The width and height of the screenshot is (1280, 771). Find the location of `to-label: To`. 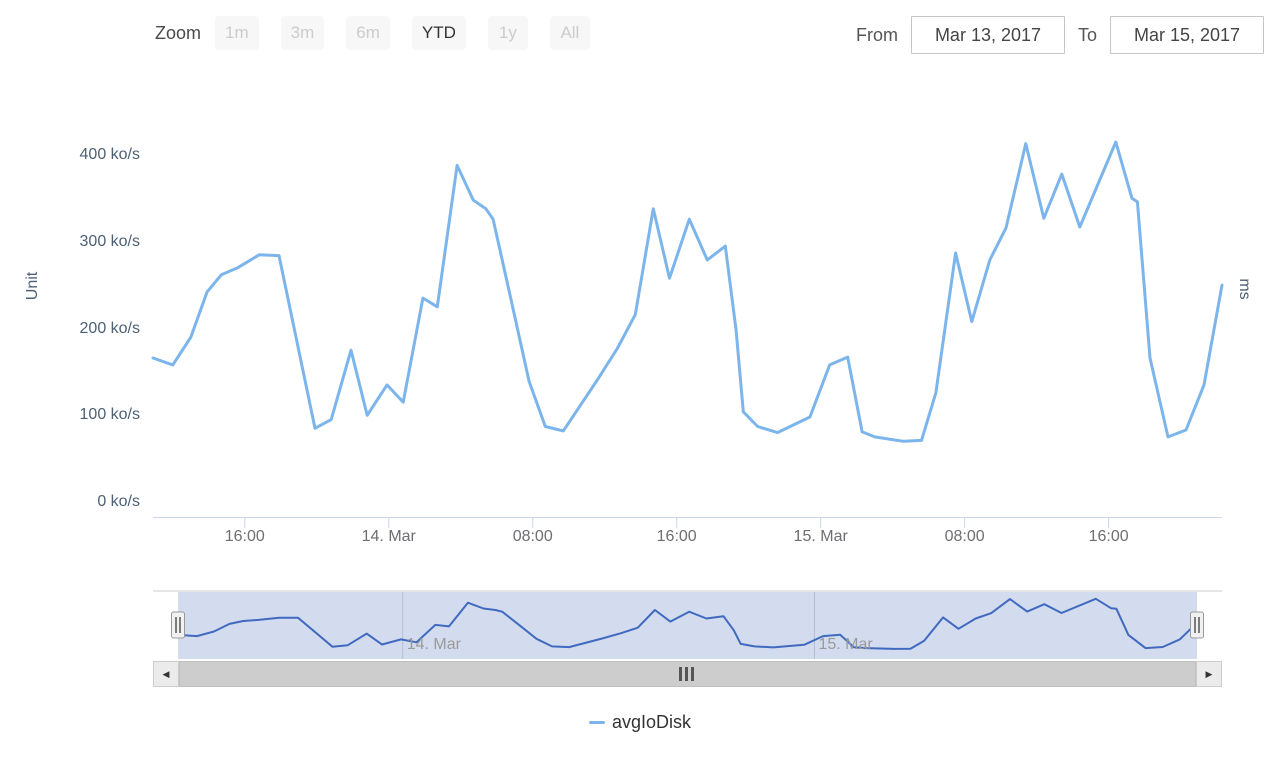

to-label: To is located at coordinates (1087, 34).